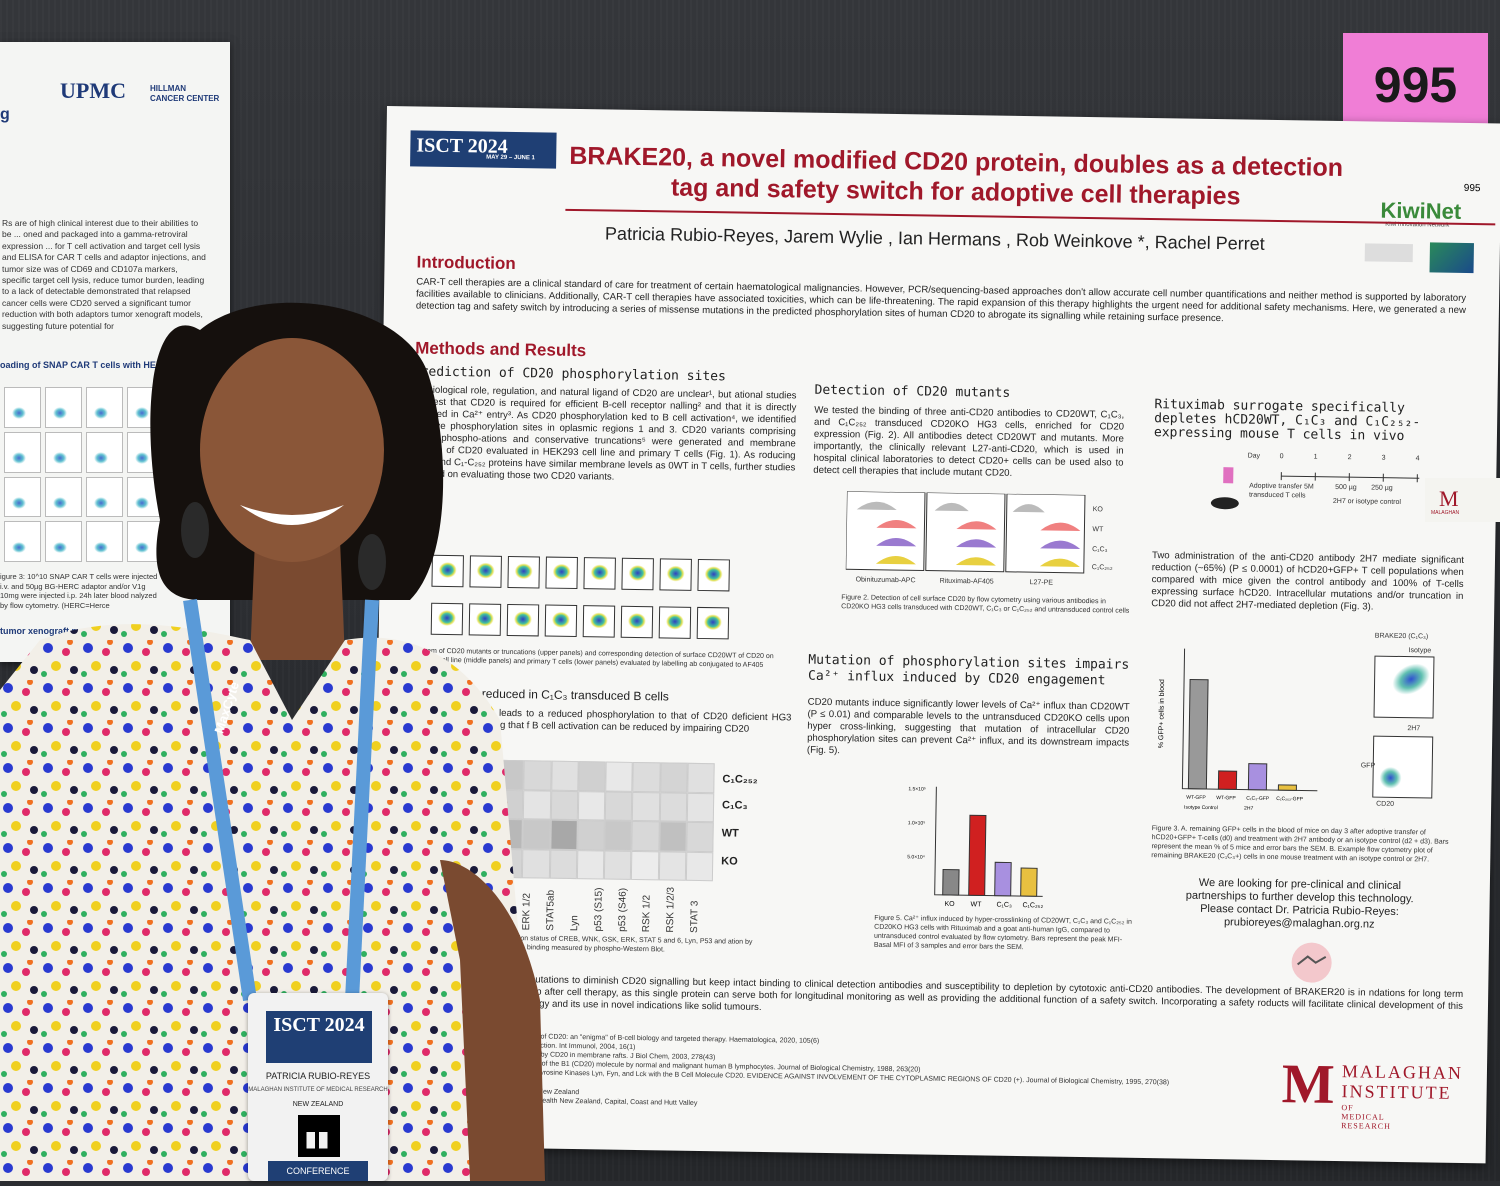  What do you see at coordinates (1004, 905) in the screenshot?
I see `fig5-x-label: C₁C₃` at bounding box center [1004, 905].